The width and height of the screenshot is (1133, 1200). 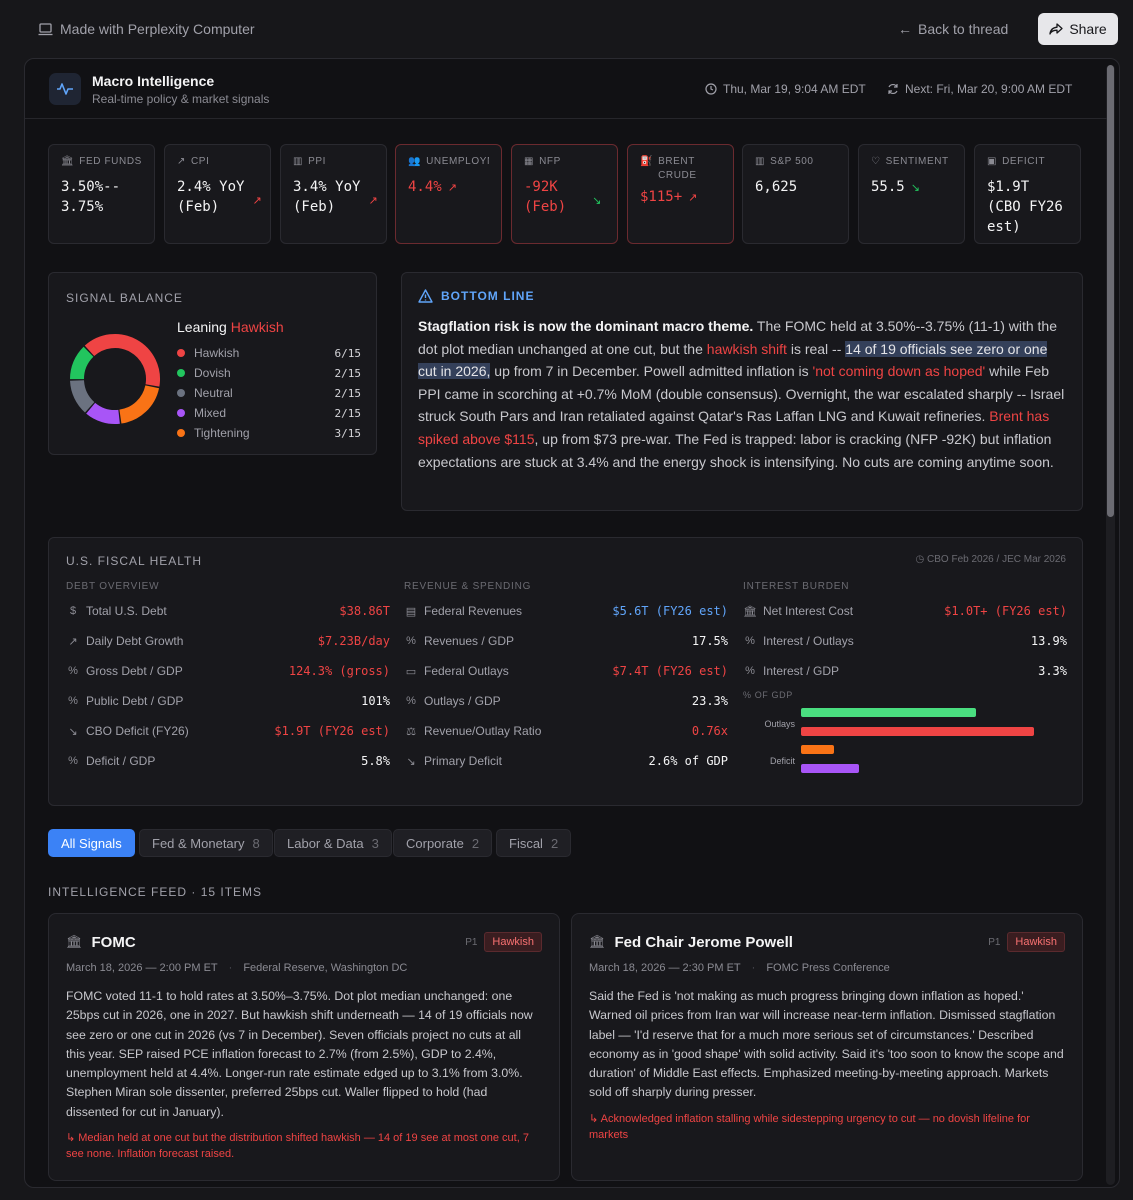 I want to click on fiscal-row: ▤ Federal Revenues $5.6T (FY26 est), so click(x=566, y=611).